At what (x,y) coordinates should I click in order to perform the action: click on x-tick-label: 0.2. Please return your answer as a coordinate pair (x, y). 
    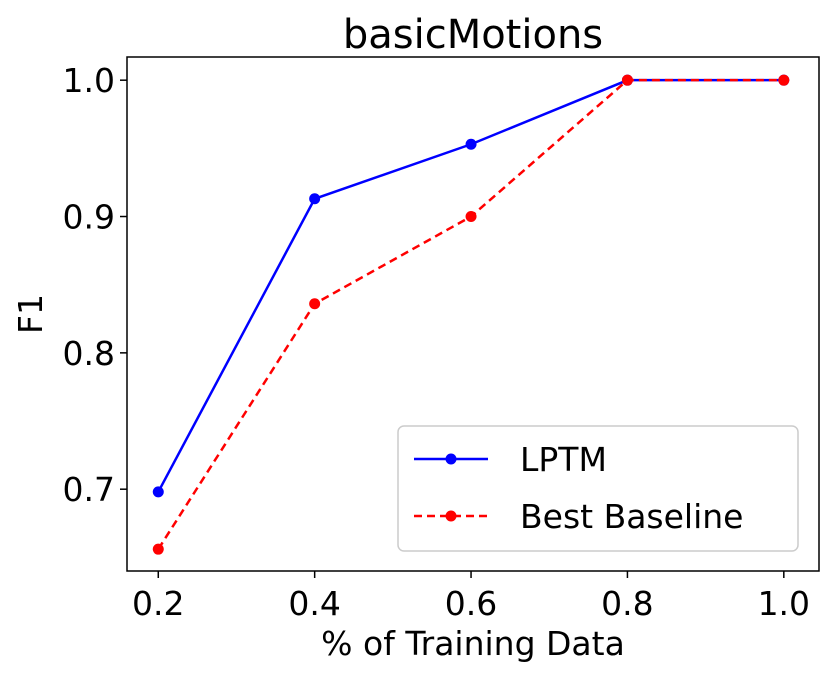
    Looking at the image, I should click on (158, 603).